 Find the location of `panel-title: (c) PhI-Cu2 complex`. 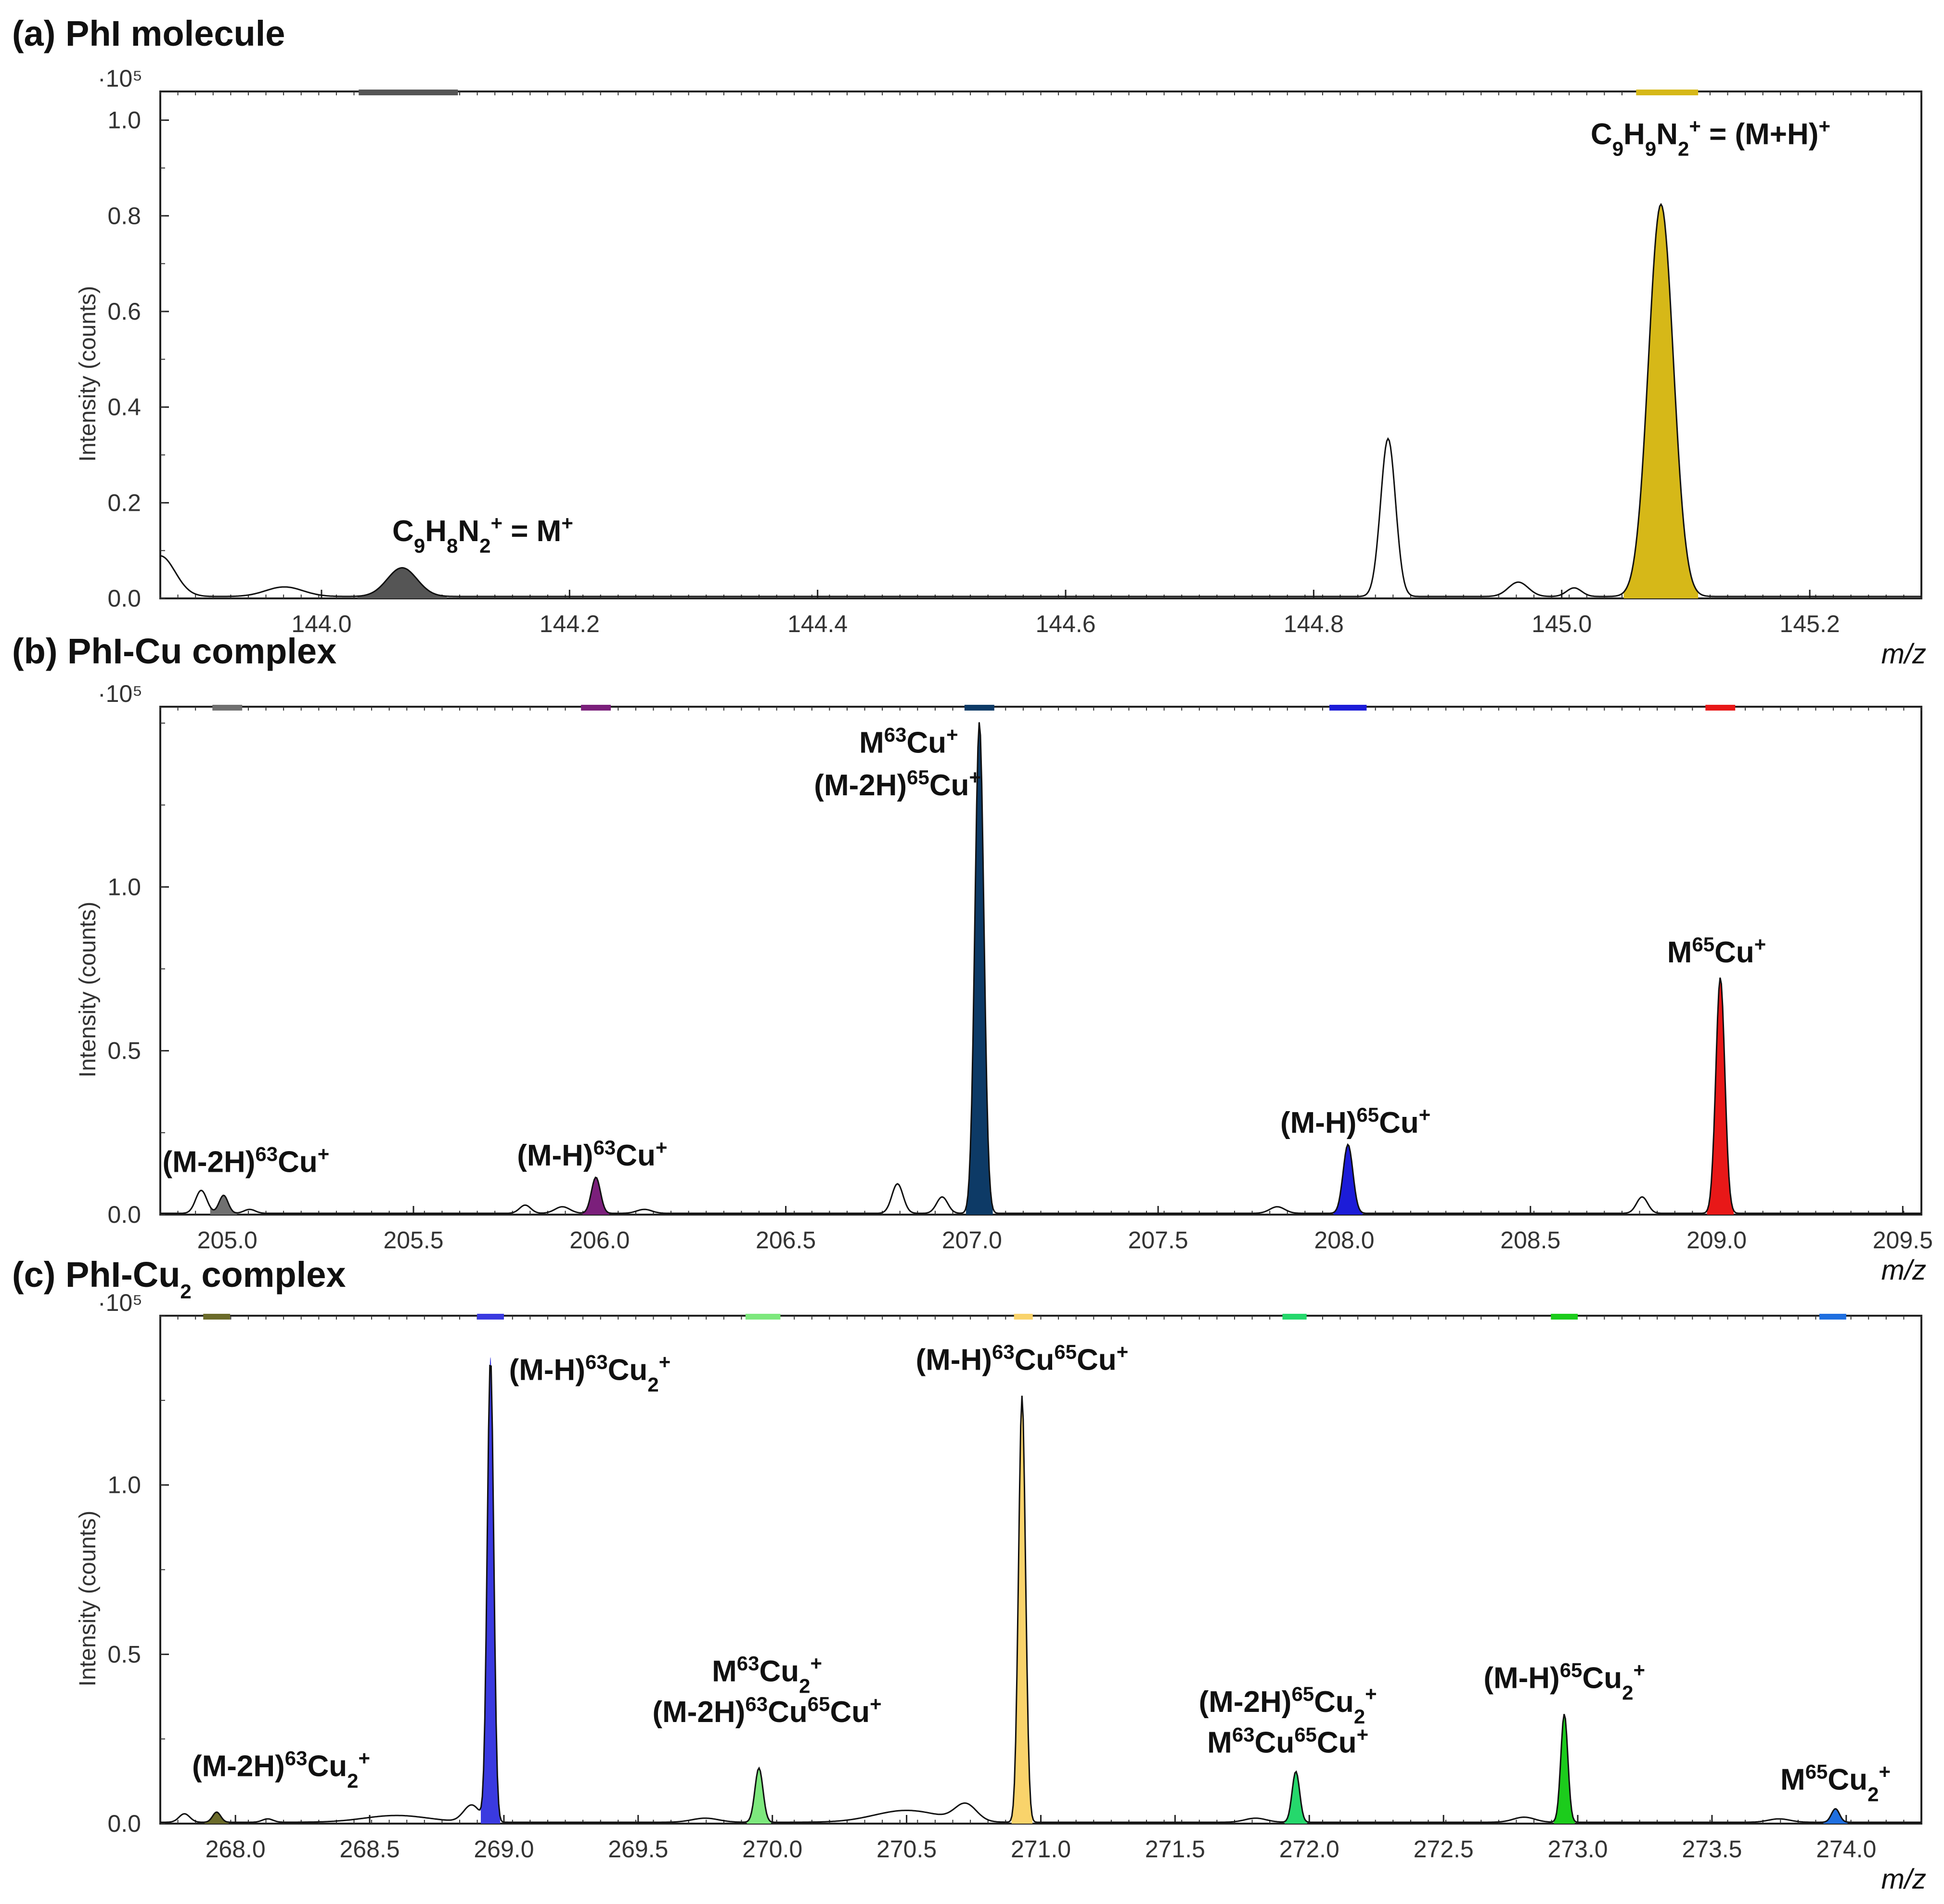

panel-title: (c) PhI-Cu2 complex is located at coordinates (179, 1279).